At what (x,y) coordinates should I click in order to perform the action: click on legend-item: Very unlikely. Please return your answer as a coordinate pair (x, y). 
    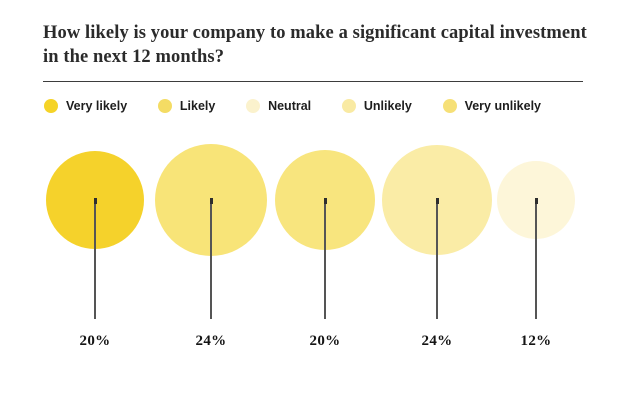
    Looking at the image, I should click on (491, 106).